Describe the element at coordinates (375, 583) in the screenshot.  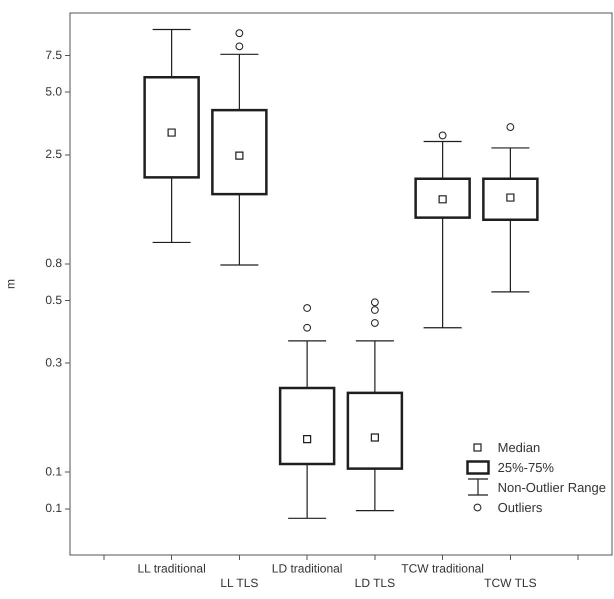
I see `x-tick-label: LD TLS` at that location.